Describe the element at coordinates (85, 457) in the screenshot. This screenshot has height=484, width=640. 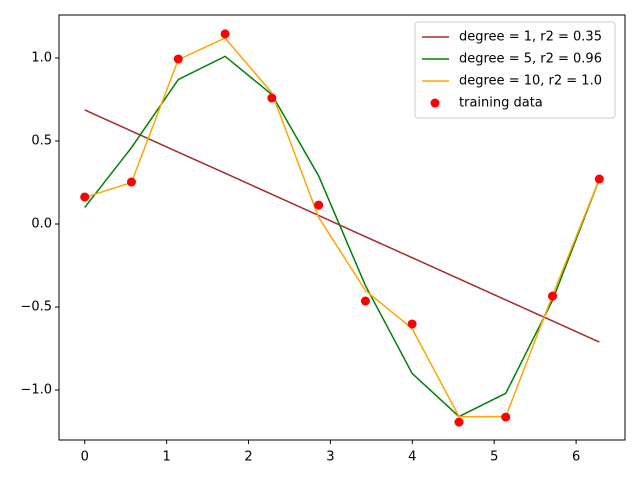
I see `x-tick-label: 0` at that location.